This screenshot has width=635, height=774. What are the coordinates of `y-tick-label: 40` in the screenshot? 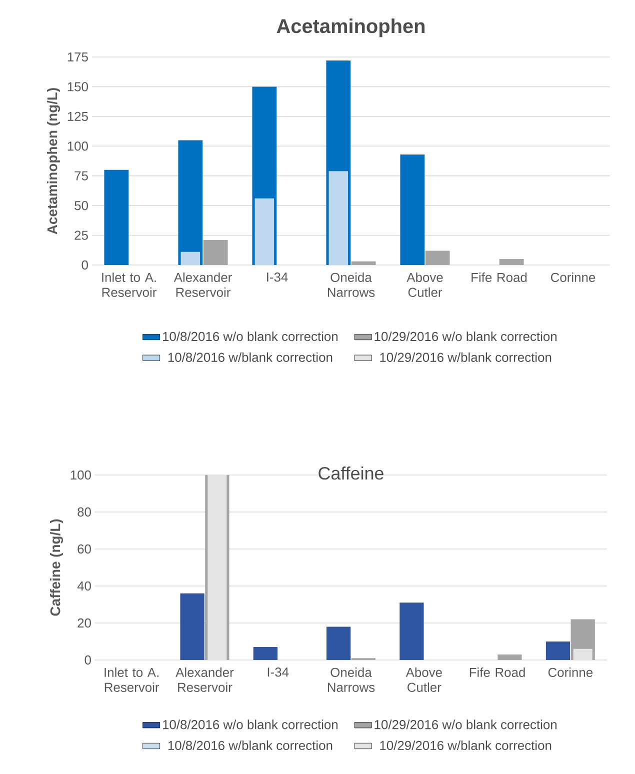 It's located at (84, 586).